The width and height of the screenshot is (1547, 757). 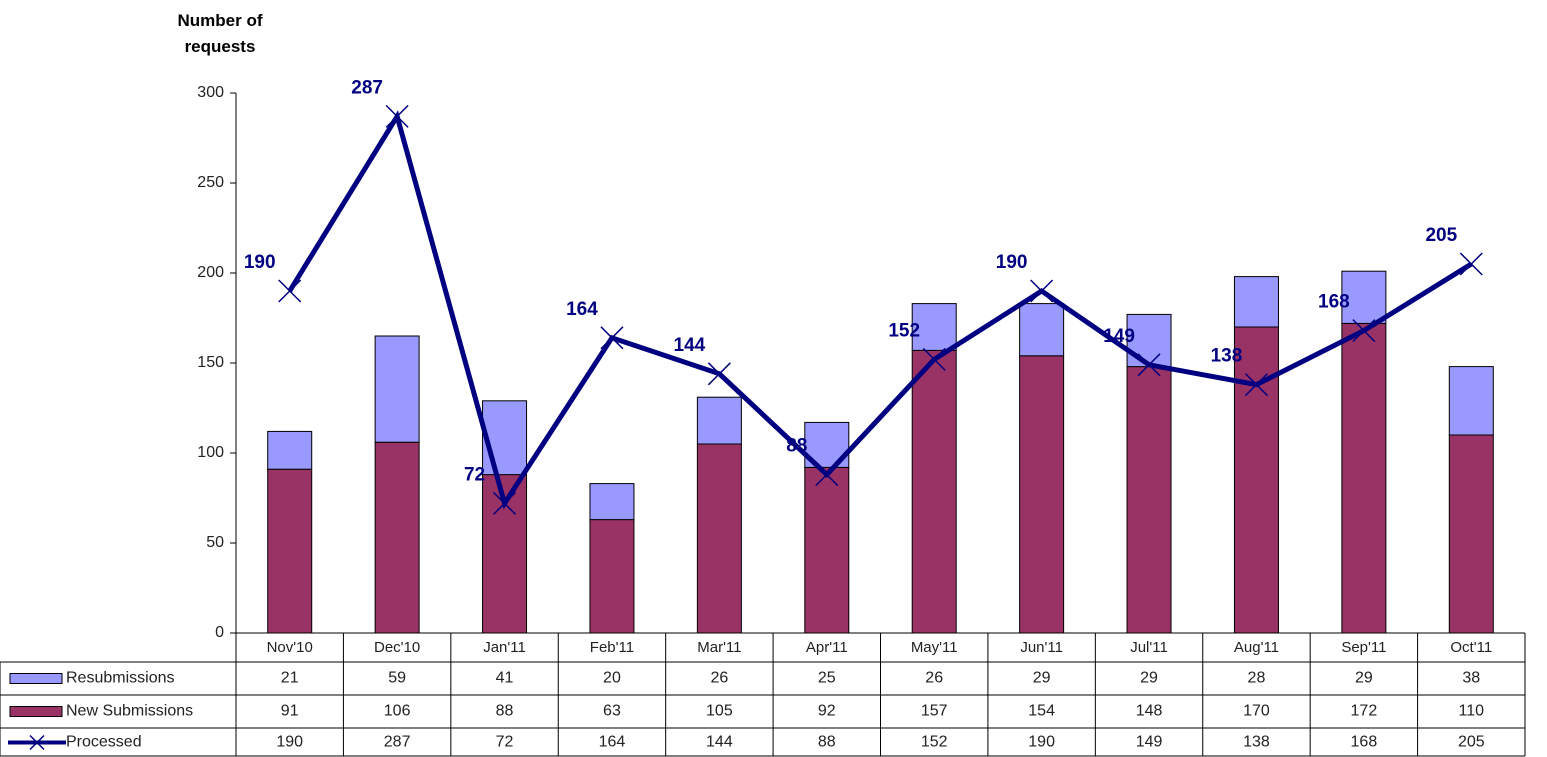 I want to click on x-tick-label: Dec'10, so click(x=397, y=647).